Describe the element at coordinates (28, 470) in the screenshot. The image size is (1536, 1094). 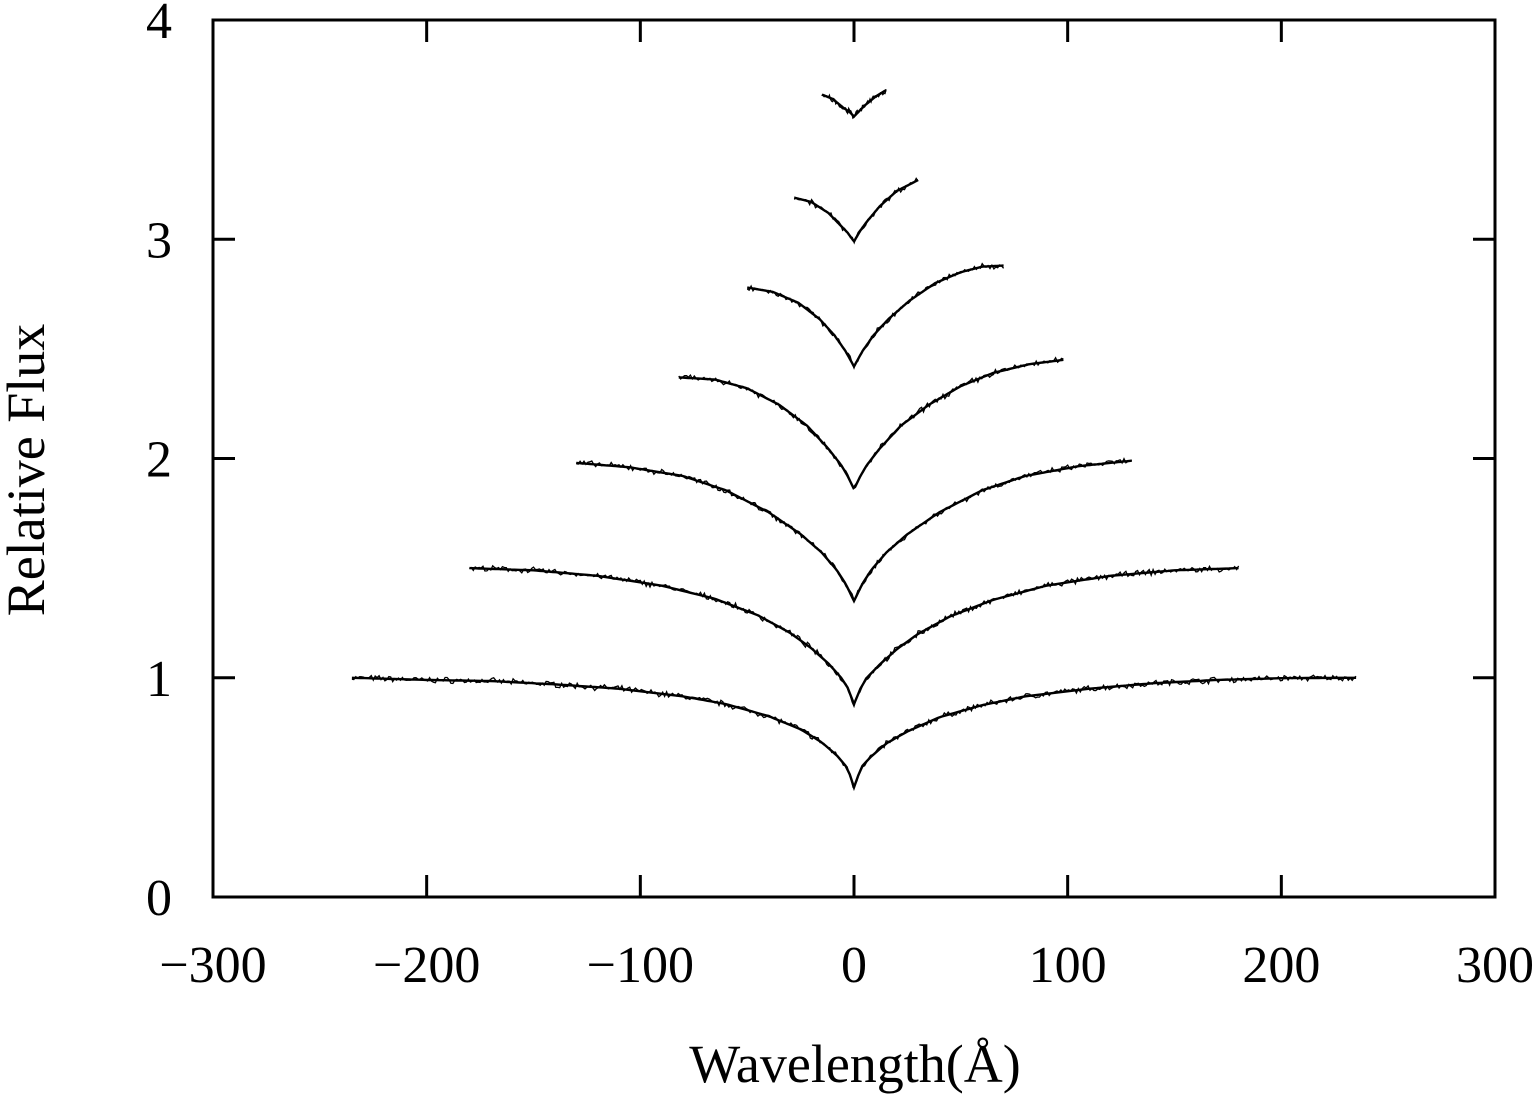
I see `y-axis-title: Relative Flux` at that location.